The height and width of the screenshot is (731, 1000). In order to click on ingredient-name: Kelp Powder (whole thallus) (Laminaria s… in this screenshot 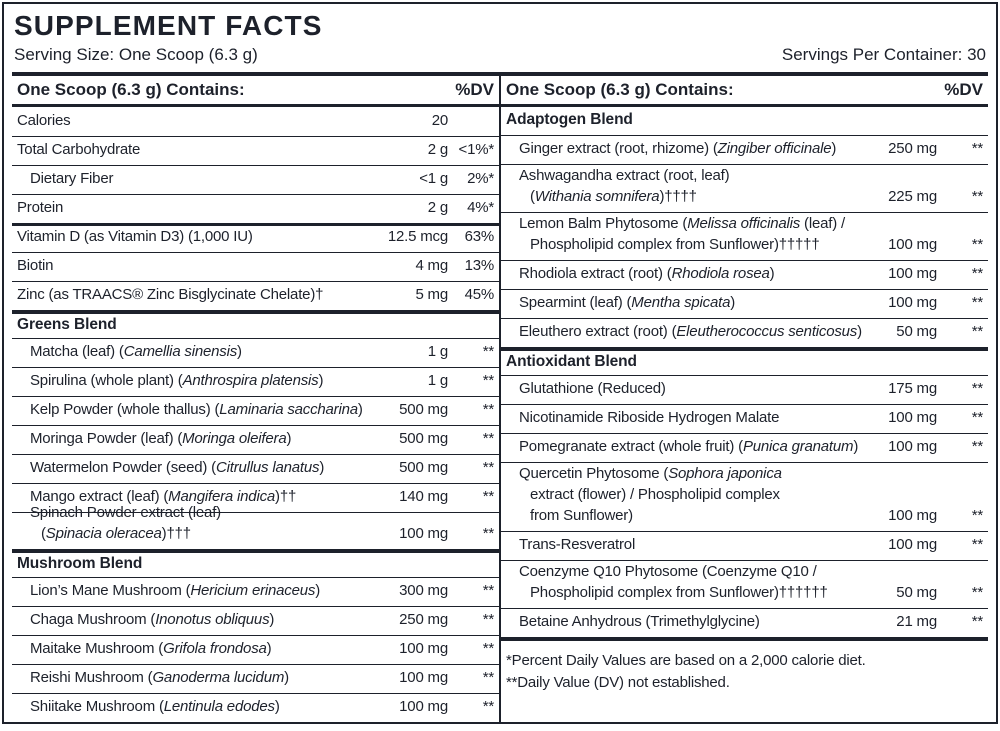, I will do `click(196, 409)`.